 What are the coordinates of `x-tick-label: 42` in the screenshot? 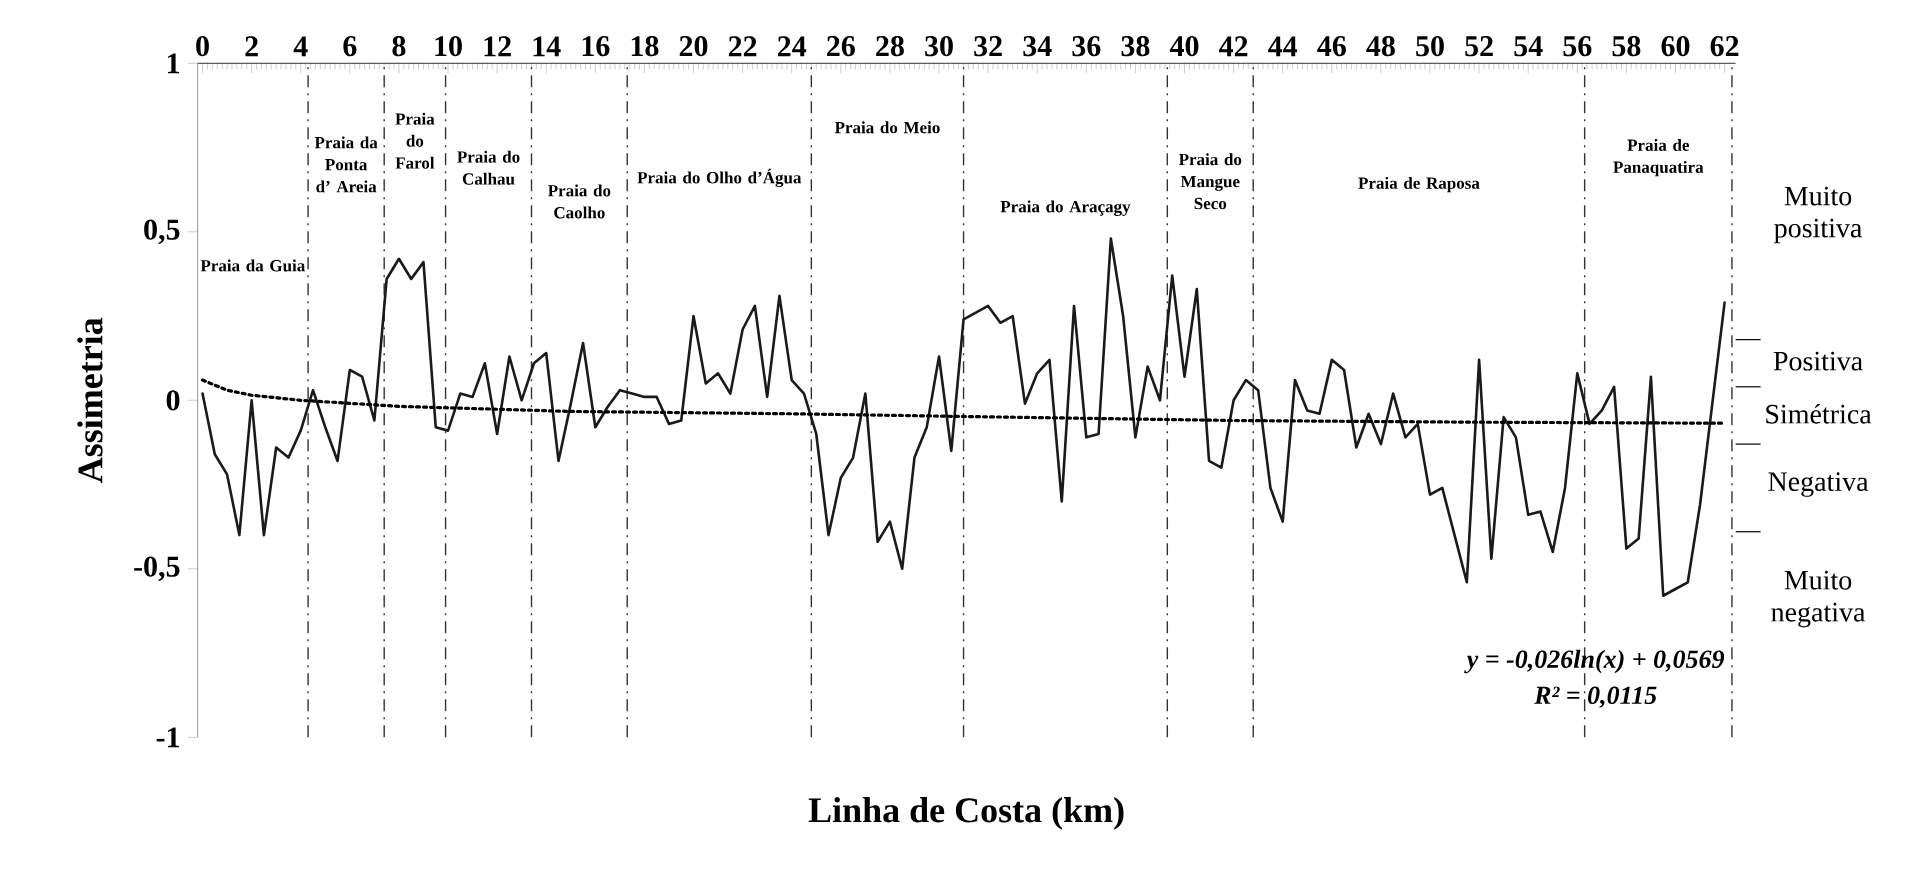 It's located at (1233, 46).